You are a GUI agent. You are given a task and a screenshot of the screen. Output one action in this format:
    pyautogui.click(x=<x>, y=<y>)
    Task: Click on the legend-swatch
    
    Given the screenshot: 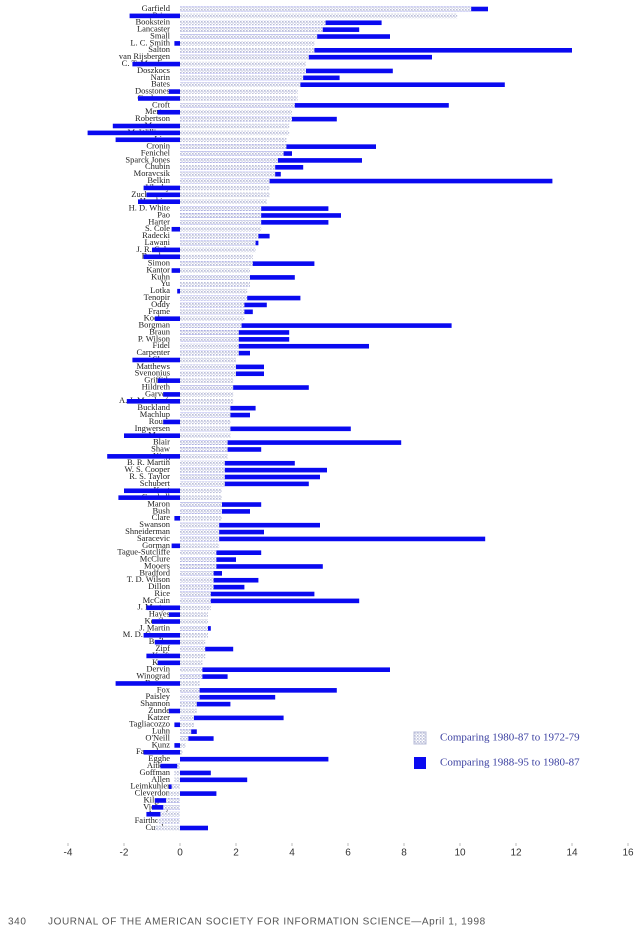 What is the action you would take?
    pyautogui.click(x=420, y=738)
    